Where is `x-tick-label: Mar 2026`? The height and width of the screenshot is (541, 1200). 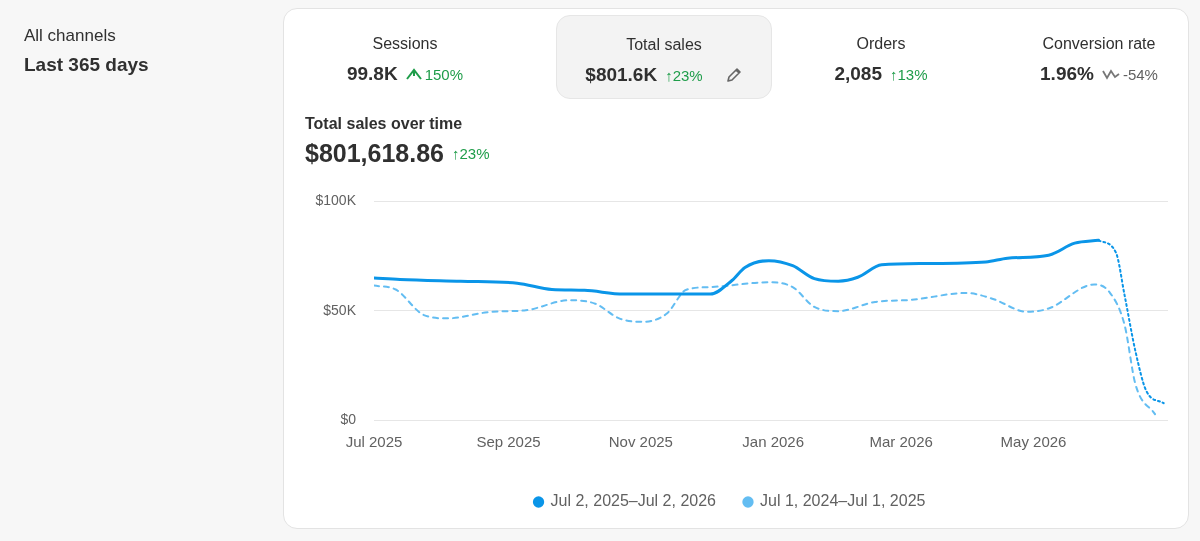
x-tick-label: Mar 2026 is located at coordinates (901, 442).